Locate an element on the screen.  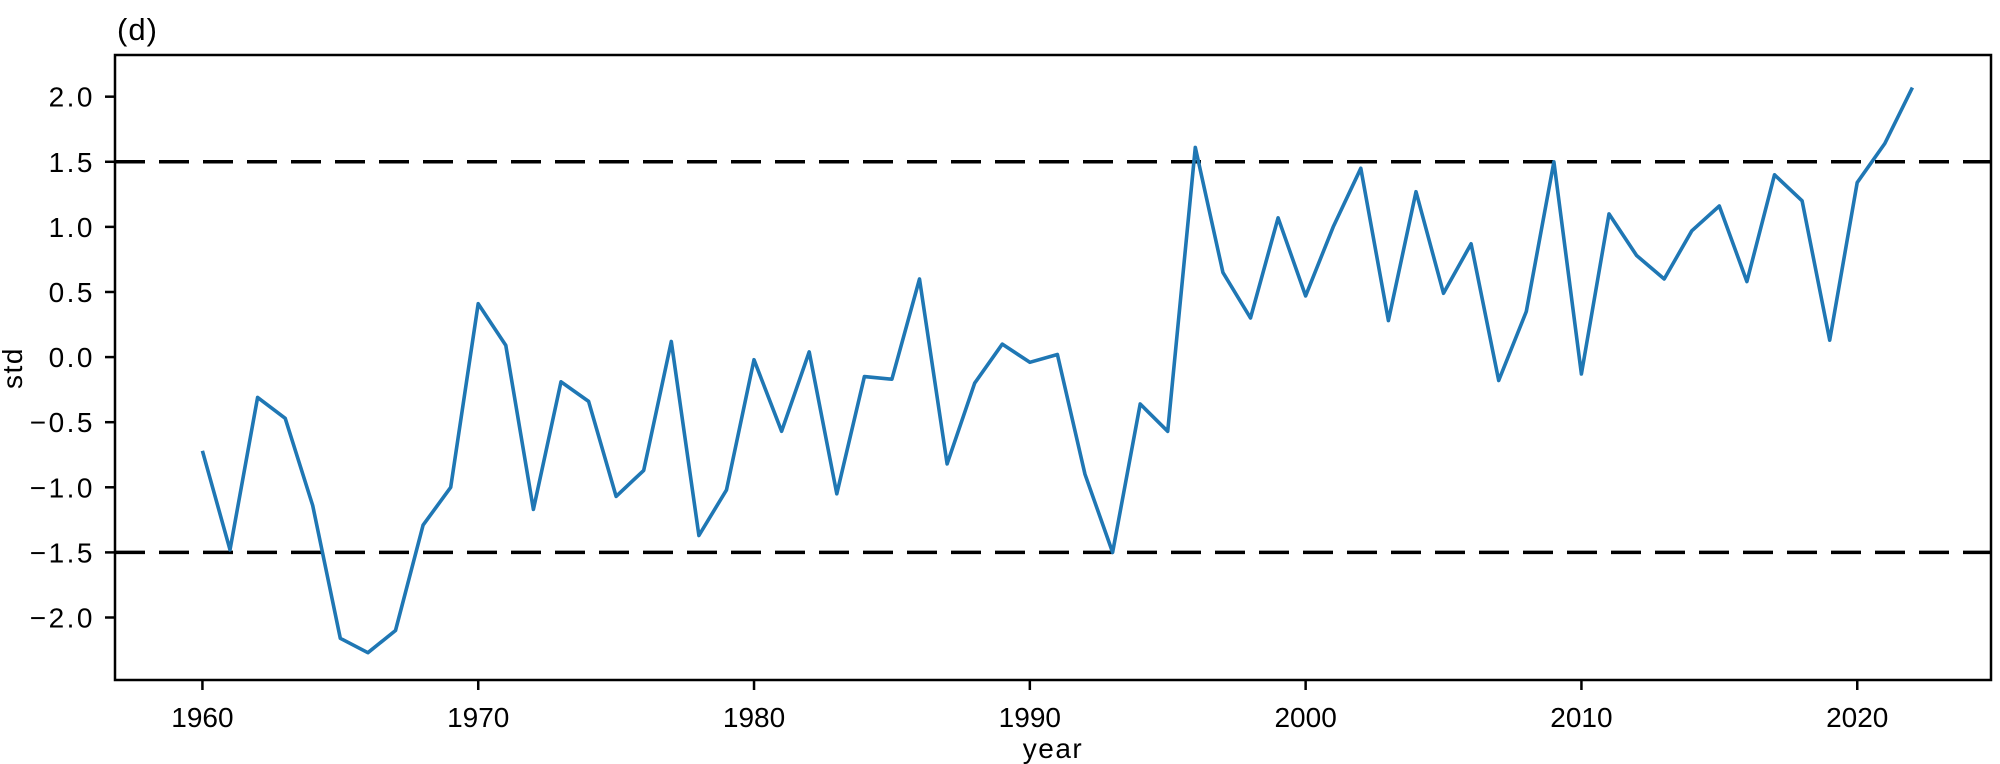
x-tick-label: 1960 is located at coordinates (202, 717).